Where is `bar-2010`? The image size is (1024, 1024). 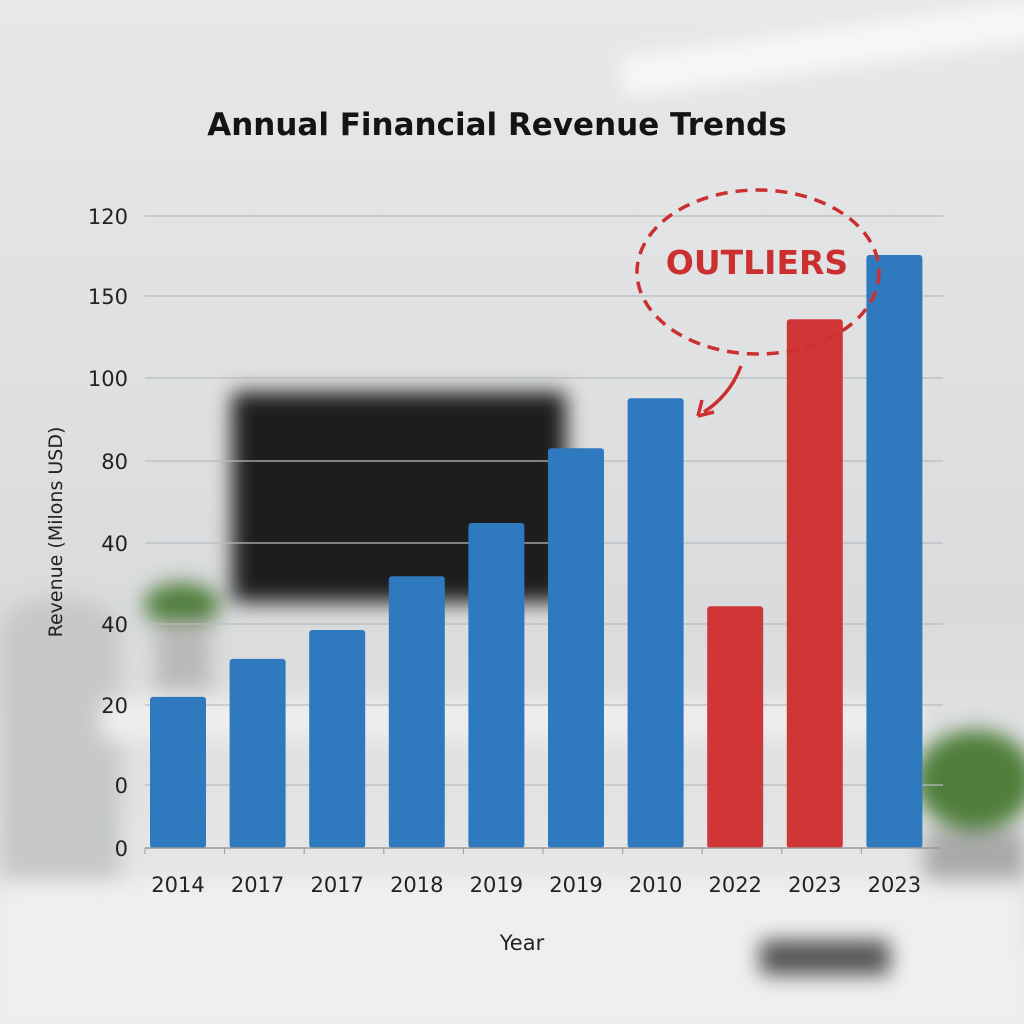 bar-2010 is located at coordinates (655, 623).